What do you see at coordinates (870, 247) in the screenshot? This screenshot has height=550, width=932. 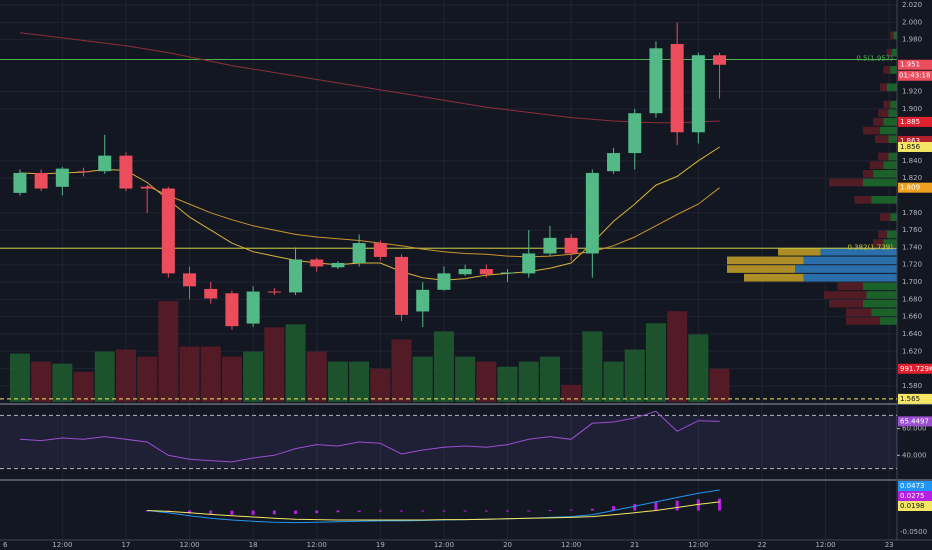 I see `fib-label: 0.382(1.739)` at bounding box center [870, 247].